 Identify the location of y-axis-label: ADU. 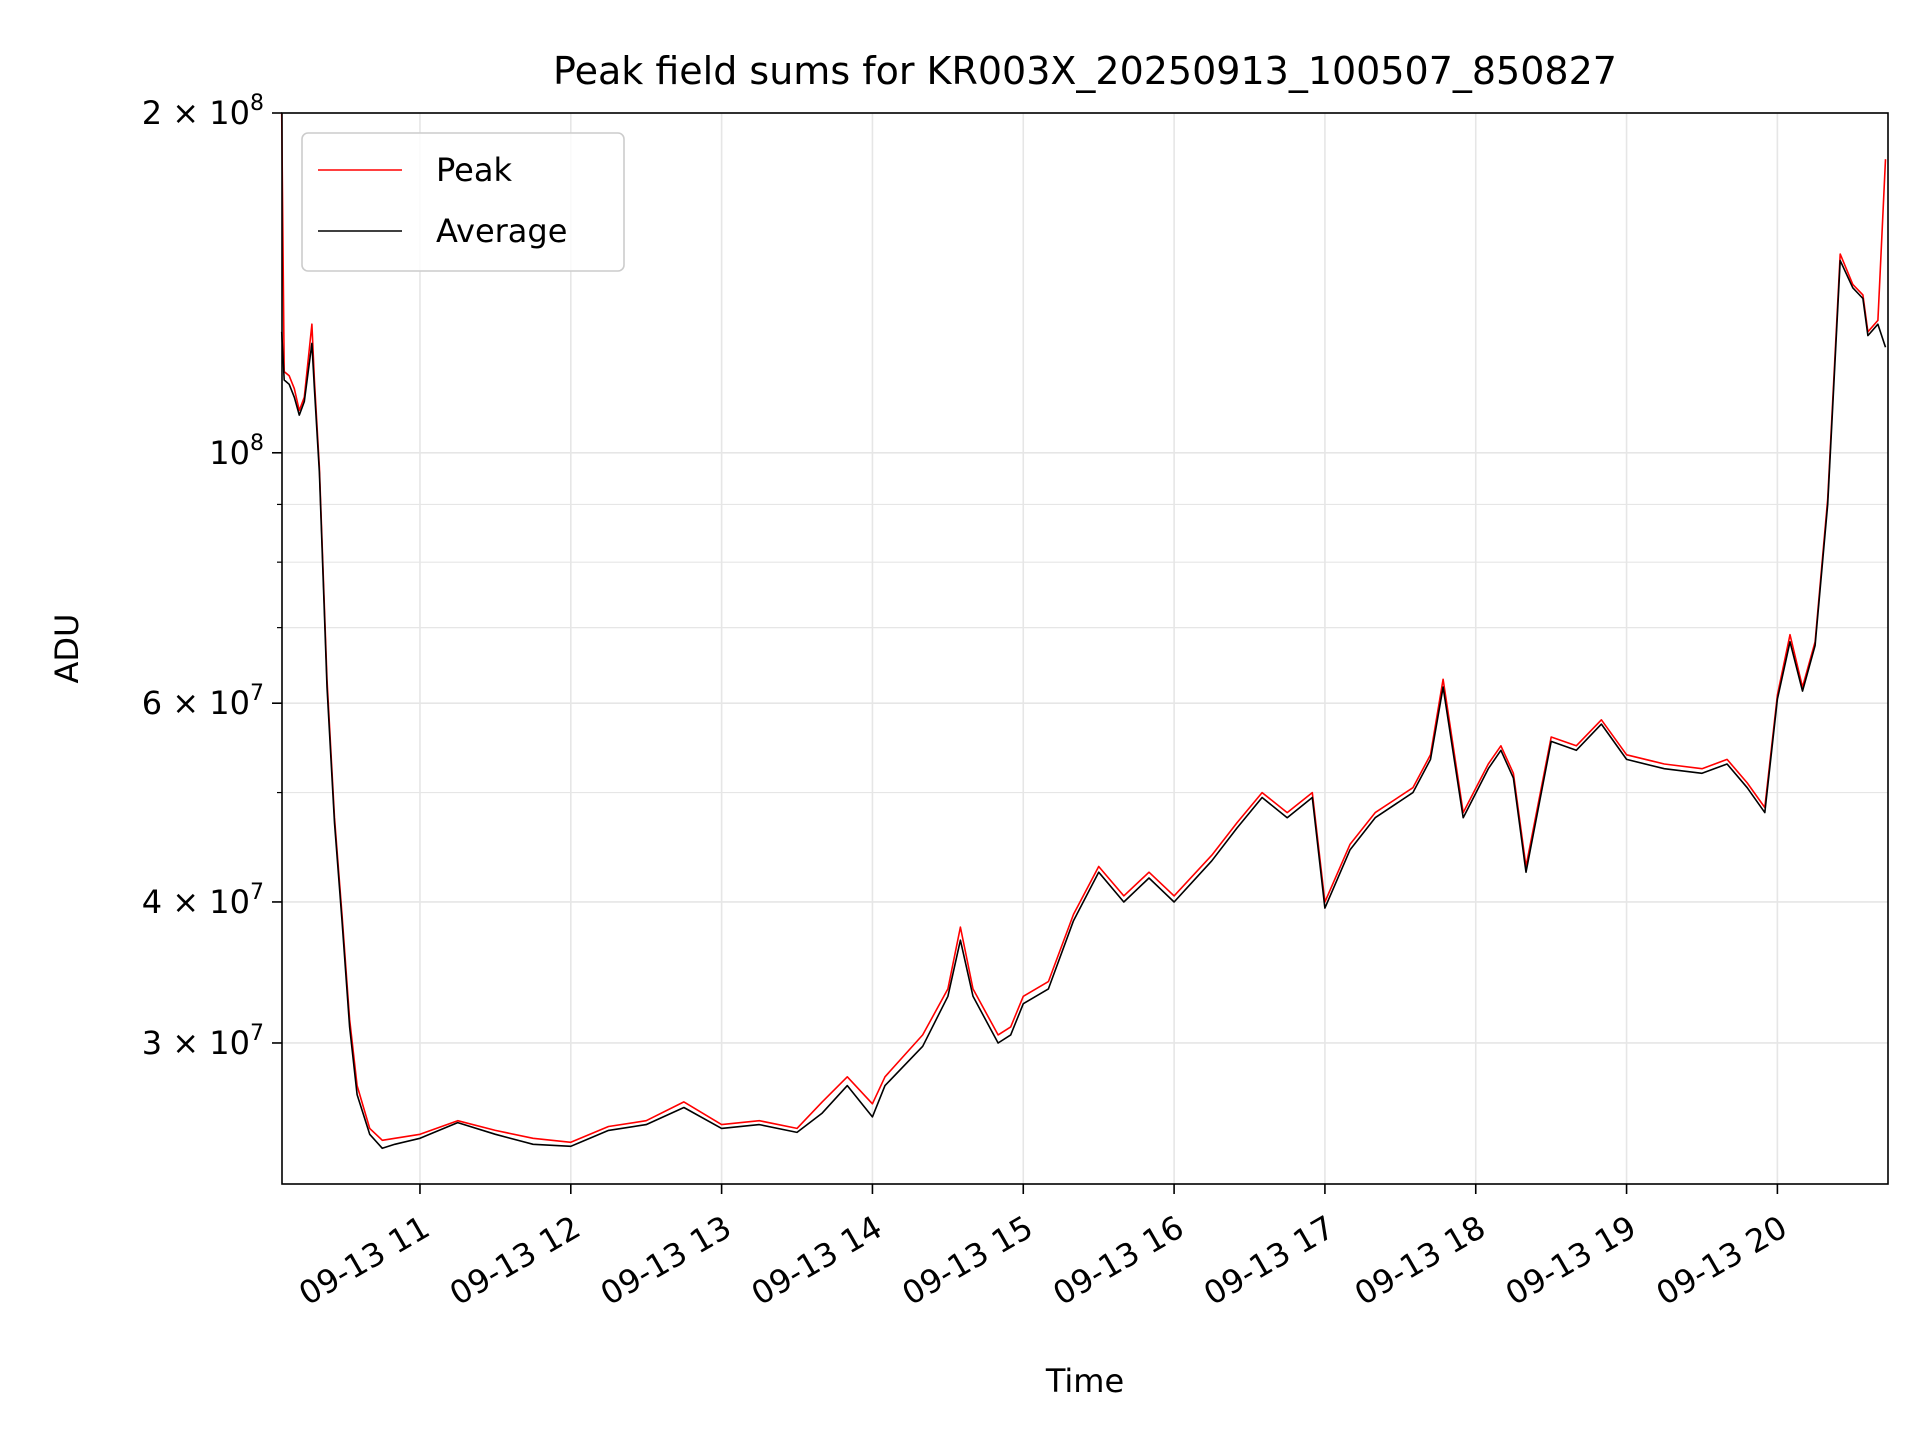
(67, 649).